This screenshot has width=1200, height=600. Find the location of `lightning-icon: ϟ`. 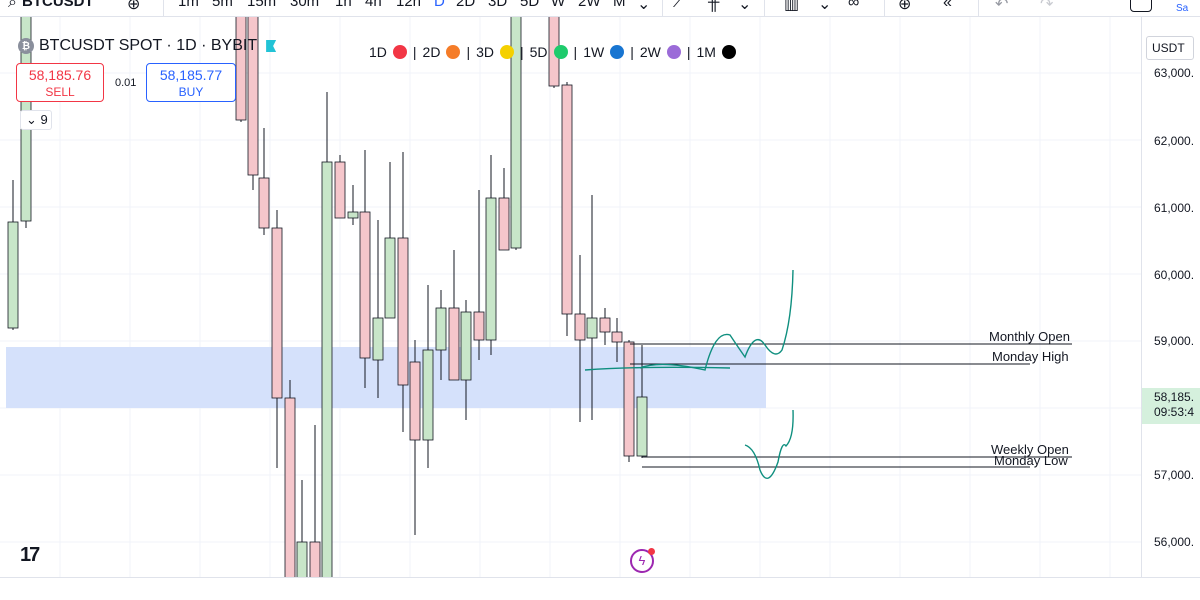

lightning-icon: ϟ is located at coordinates (642, 560).